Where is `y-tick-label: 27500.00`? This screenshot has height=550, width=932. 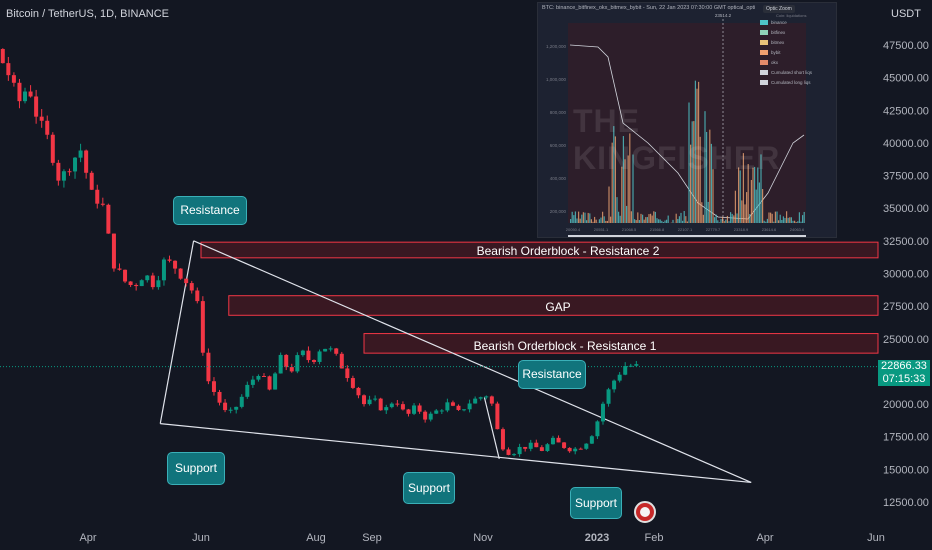 y-tick-label: 27500.00 is located at coordinates (906, 307).